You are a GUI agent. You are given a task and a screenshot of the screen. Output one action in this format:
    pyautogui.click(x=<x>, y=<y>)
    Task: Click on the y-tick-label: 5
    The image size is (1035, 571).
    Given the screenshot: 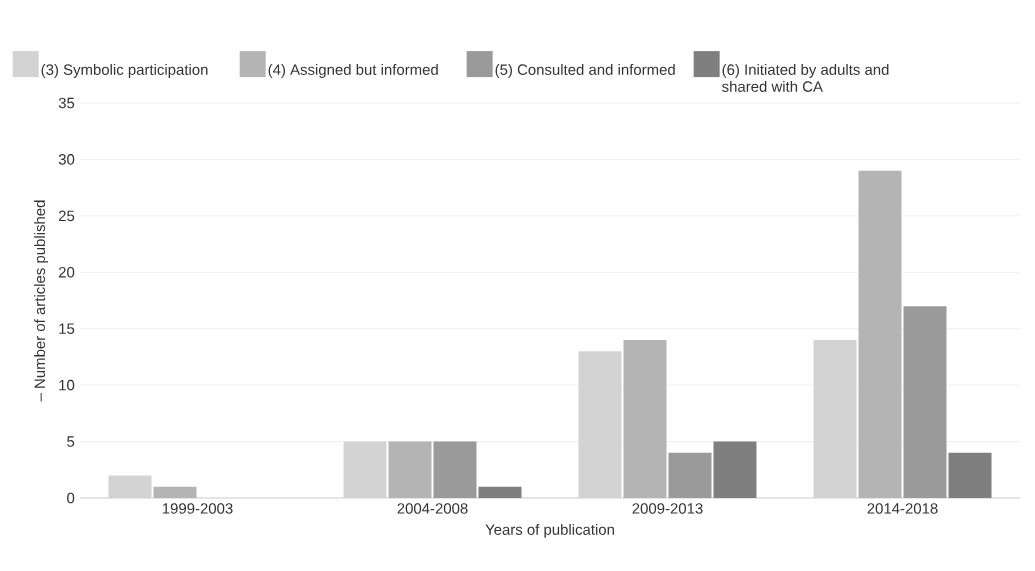 What is the action you would take?
    pyautogui.click(x=71, y=441)
    